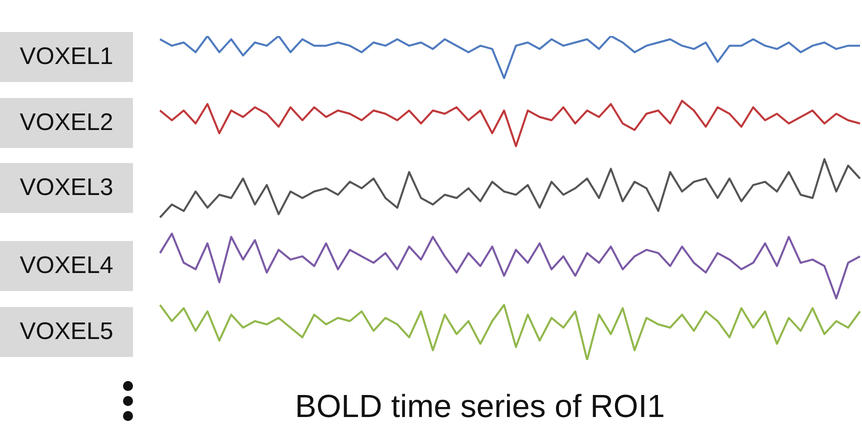 The height and width of the screenshot is (432, 862). I want to click on series-label: VOXEL1, so click(66, 57).